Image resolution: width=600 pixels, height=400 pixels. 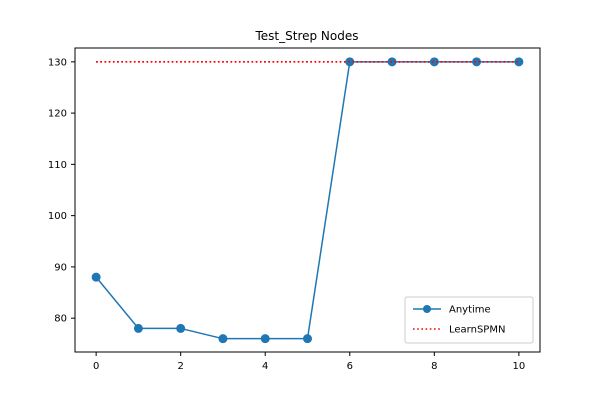 What do you see at coordinates (57, 216) in the screenshot?
I see `y-tick-label: 100` at bounding box center [57, 216].